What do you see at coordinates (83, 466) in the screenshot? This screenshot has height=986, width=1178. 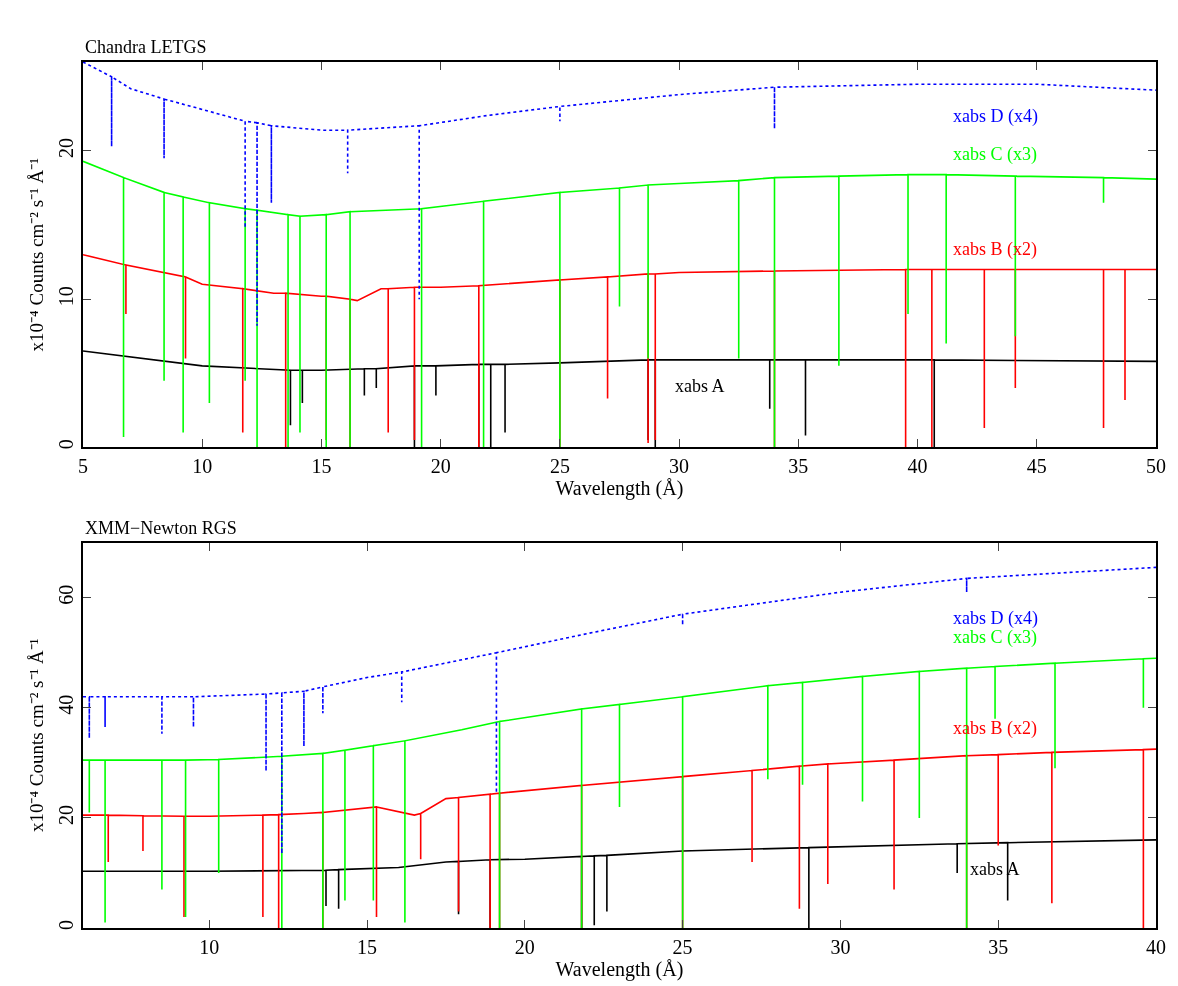 I see `x-tick-label: 5` at bounding box center [83, 466].